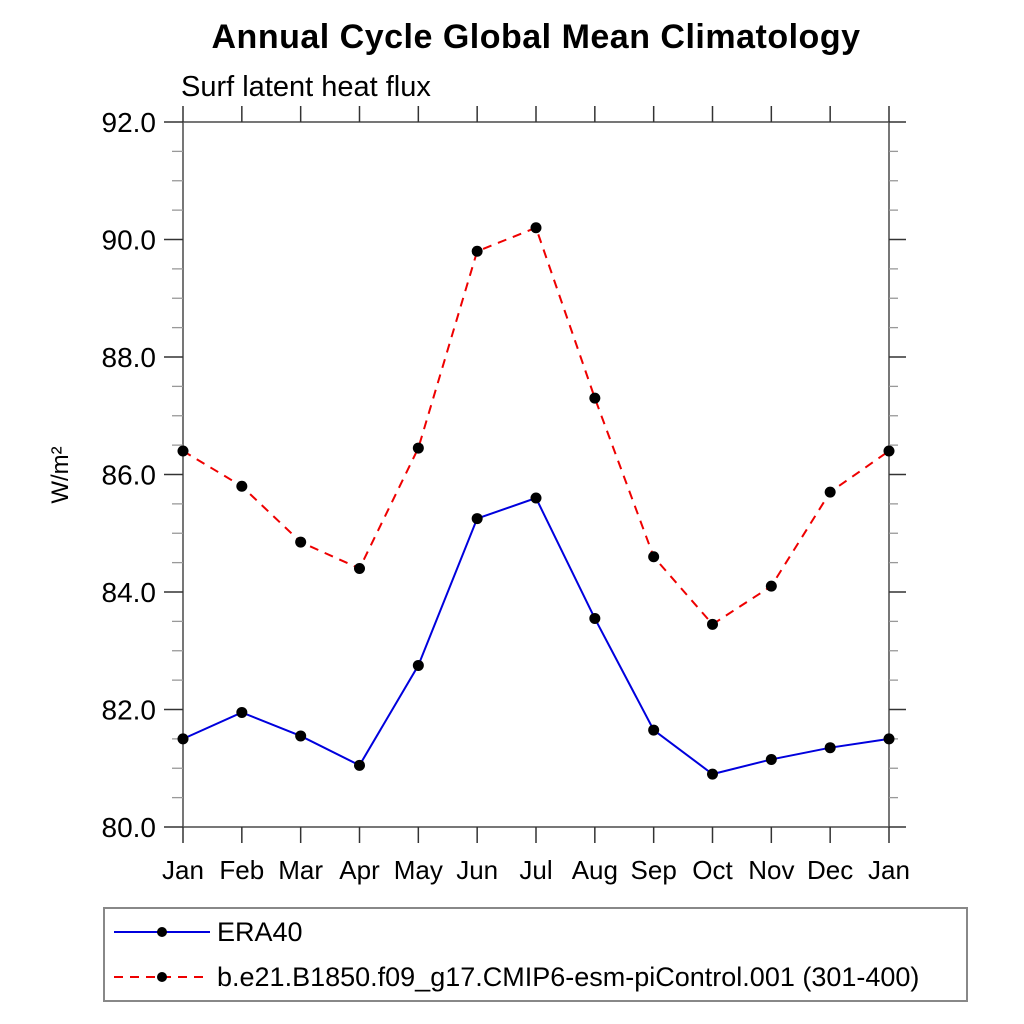  I want to click on y-axis-label: W/m², so click(60, 474).